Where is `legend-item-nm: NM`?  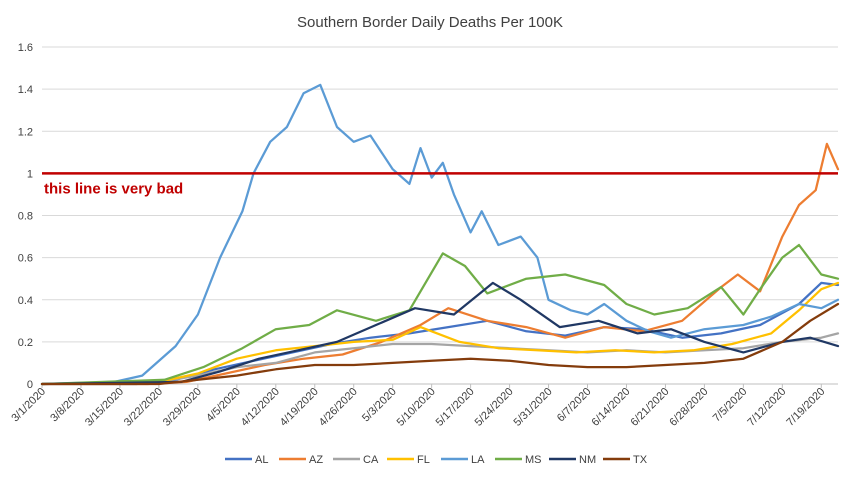
legend-item-nm: NM is located at coordinates (572, 460).